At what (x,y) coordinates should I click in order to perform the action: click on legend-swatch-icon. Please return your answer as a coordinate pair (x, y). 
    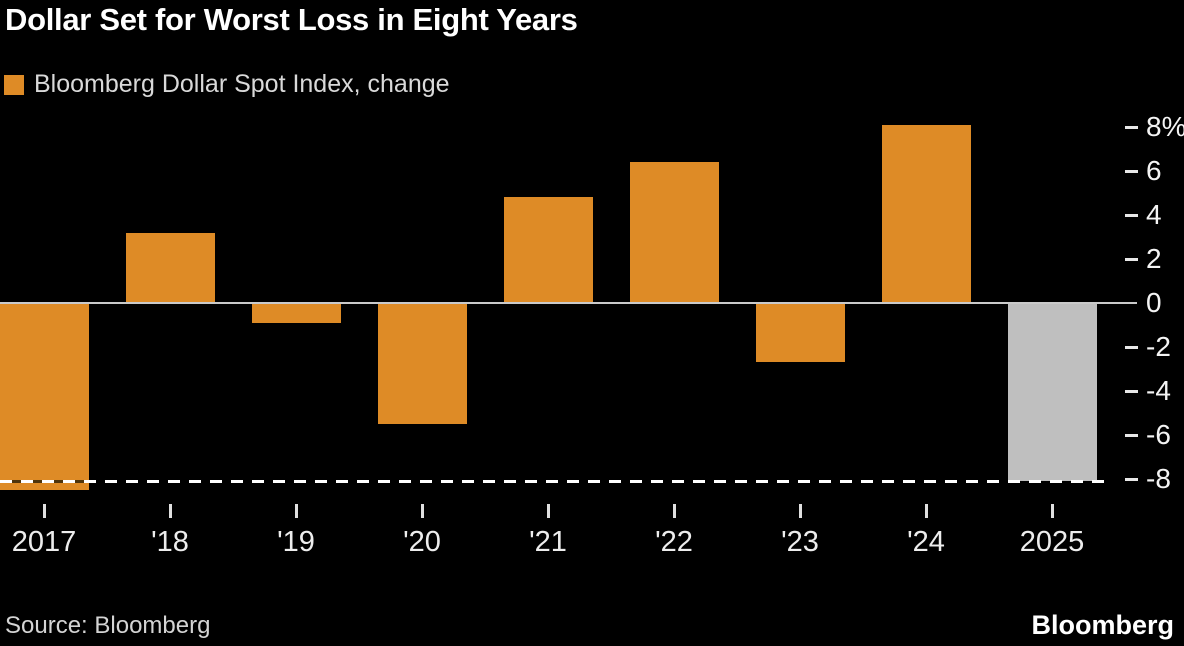
    Looking at the image, I should click on (14, 84).